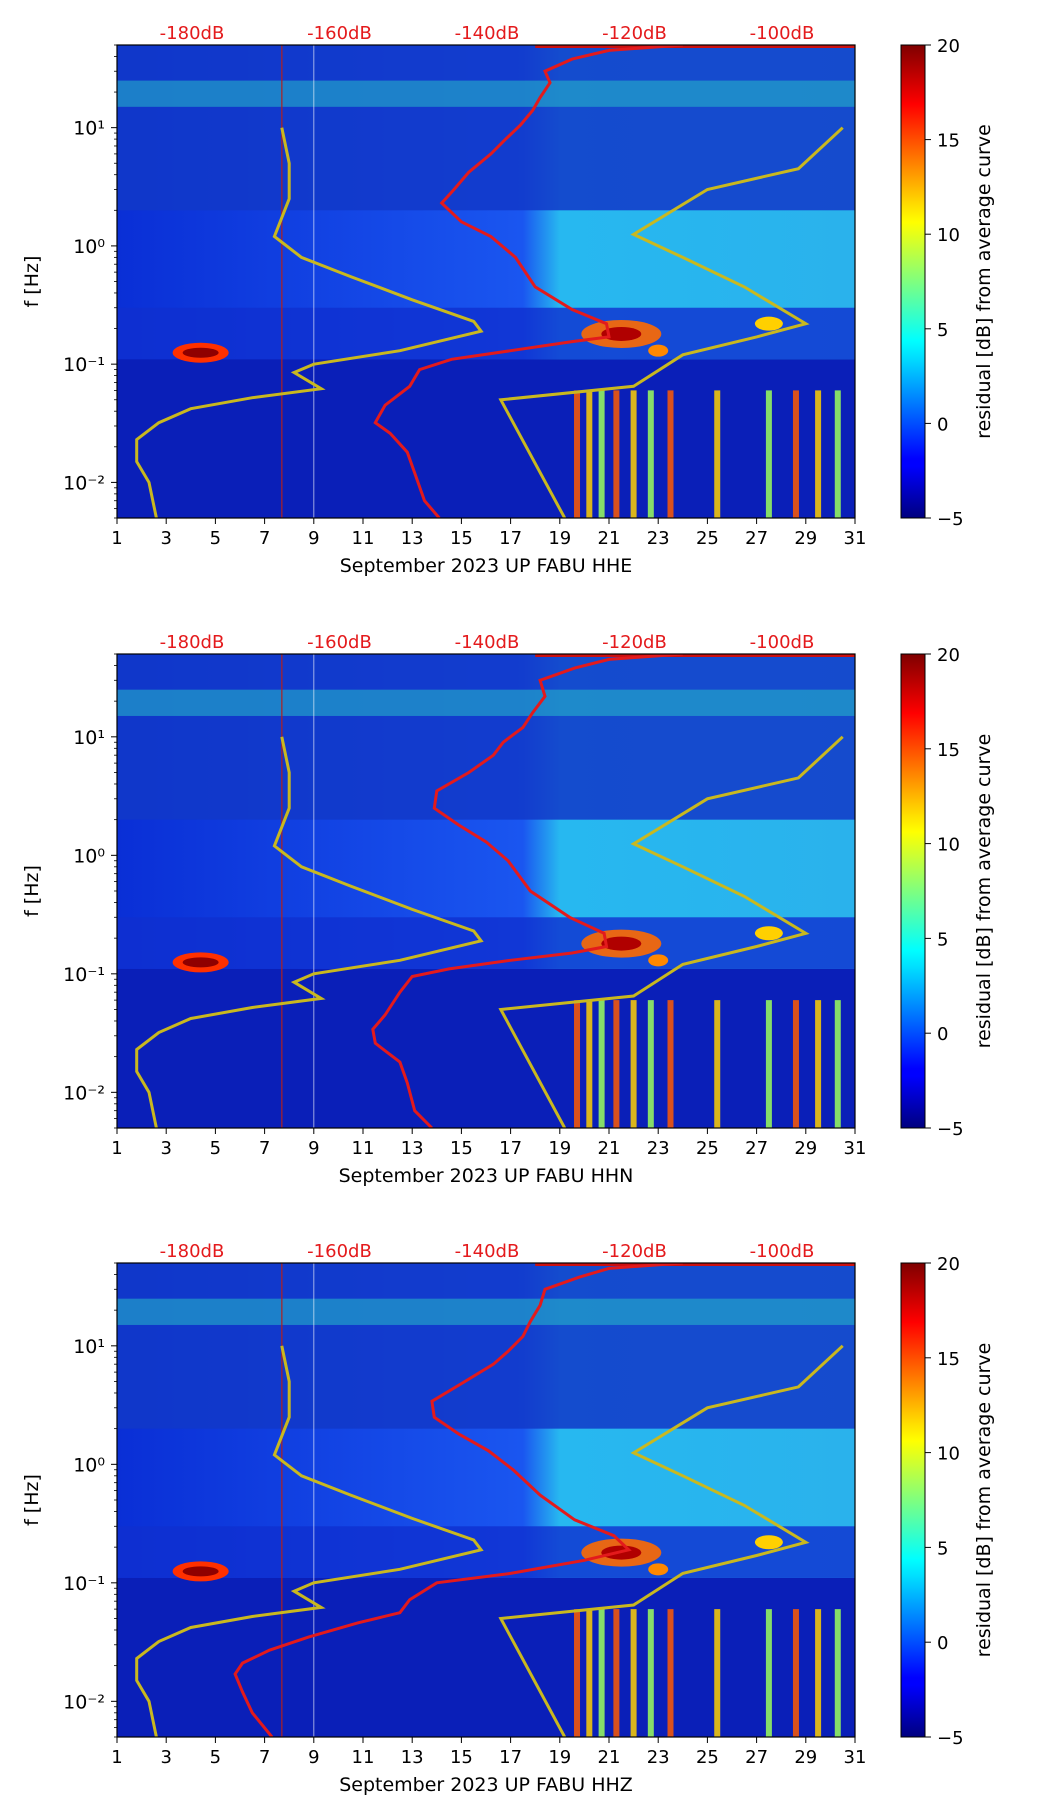  Describe the element at coordinates (116, 1148) in the screenshot. I see `x-tick-label: 1` at that location.